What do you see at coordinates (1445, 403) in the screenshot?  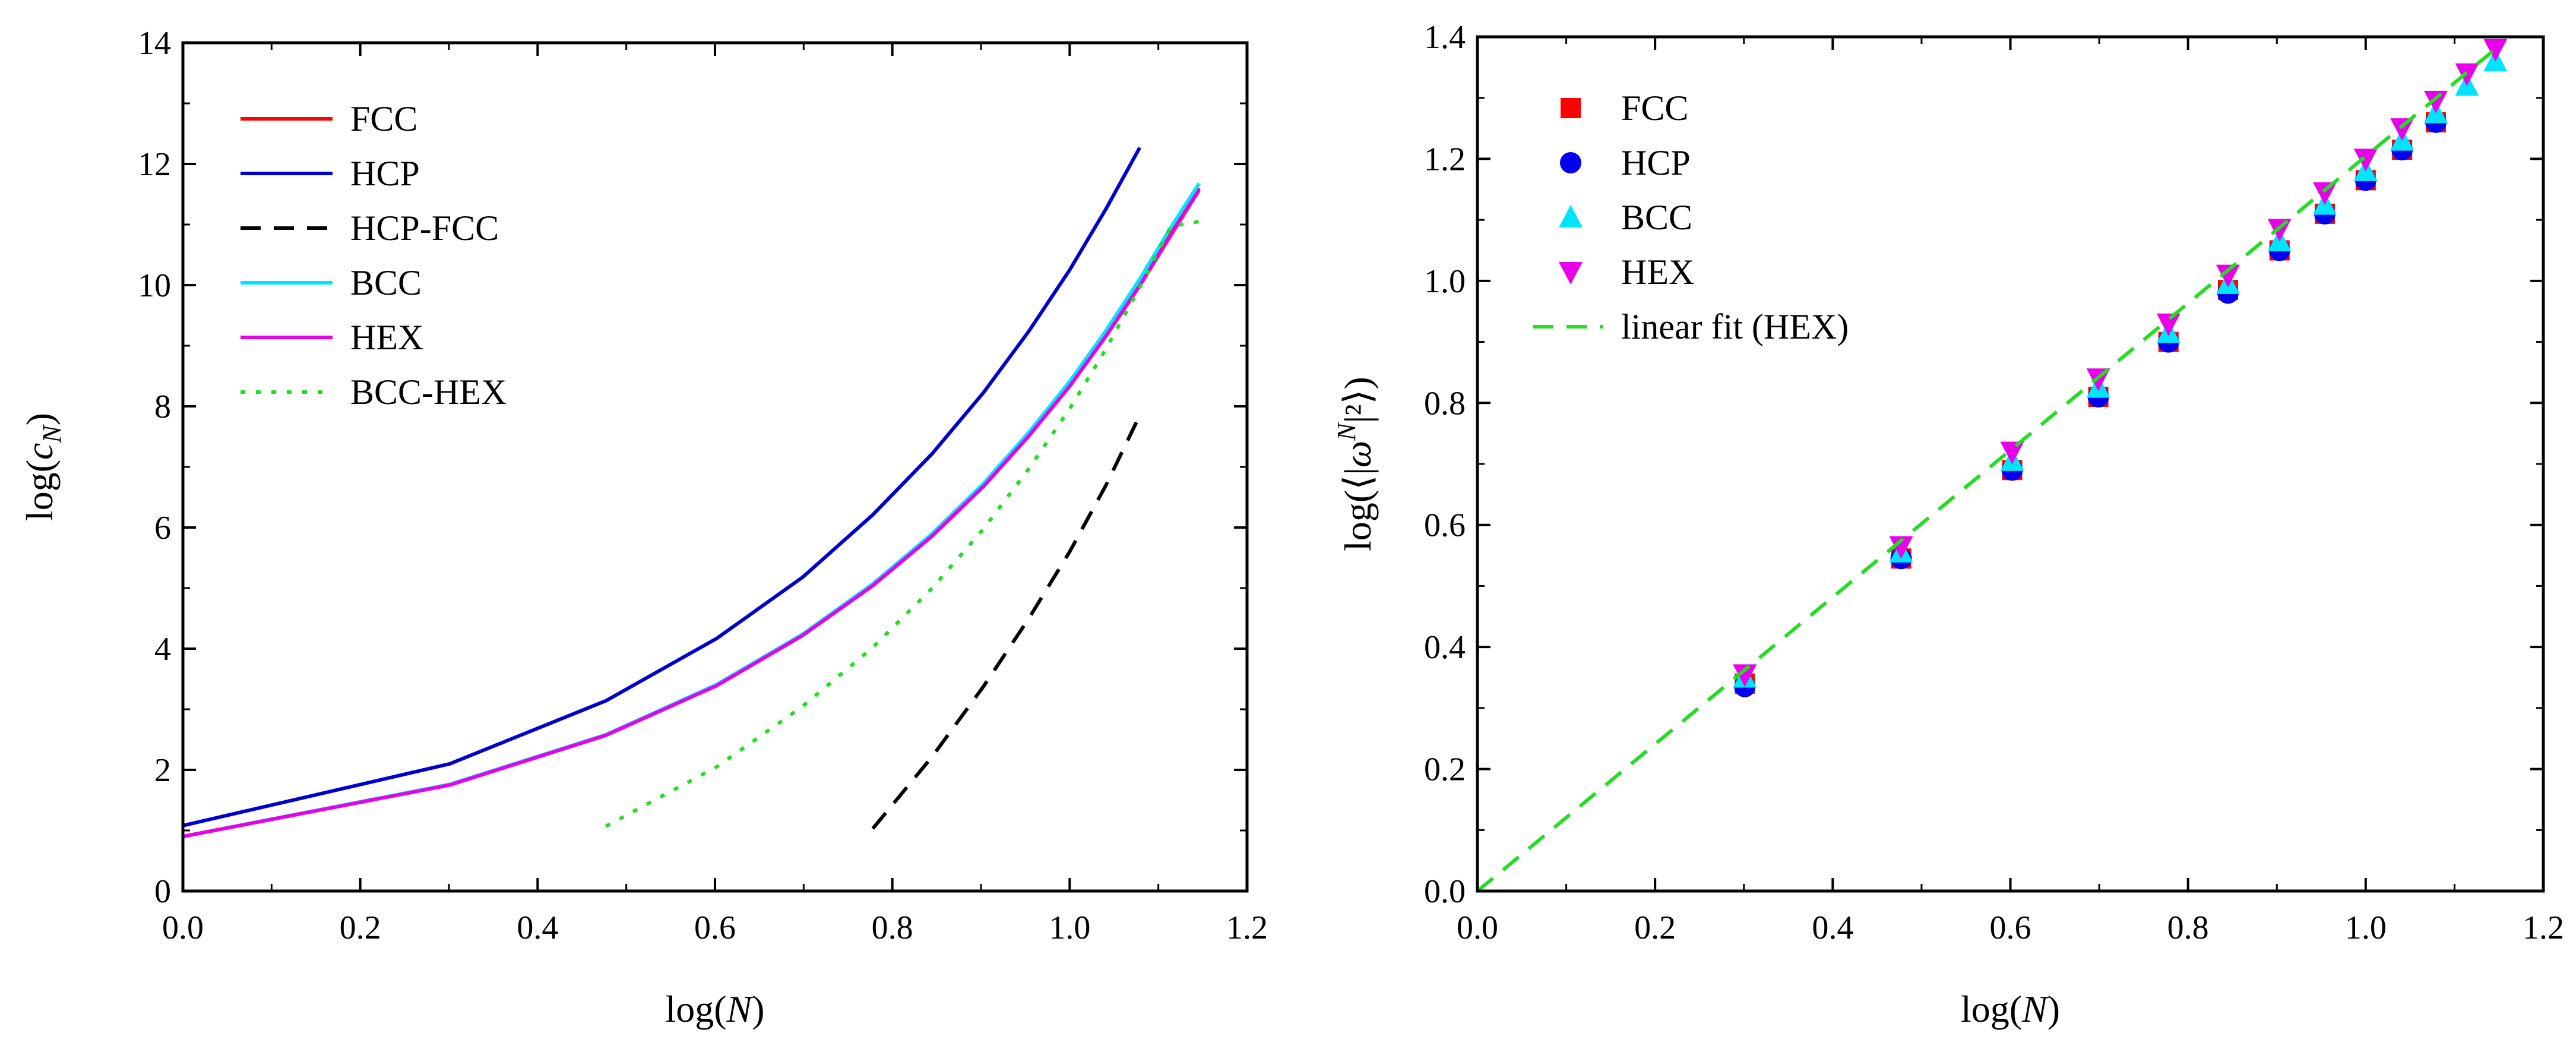 I see `y-tick-label: 0.8` at bounding box center [1445, 403].